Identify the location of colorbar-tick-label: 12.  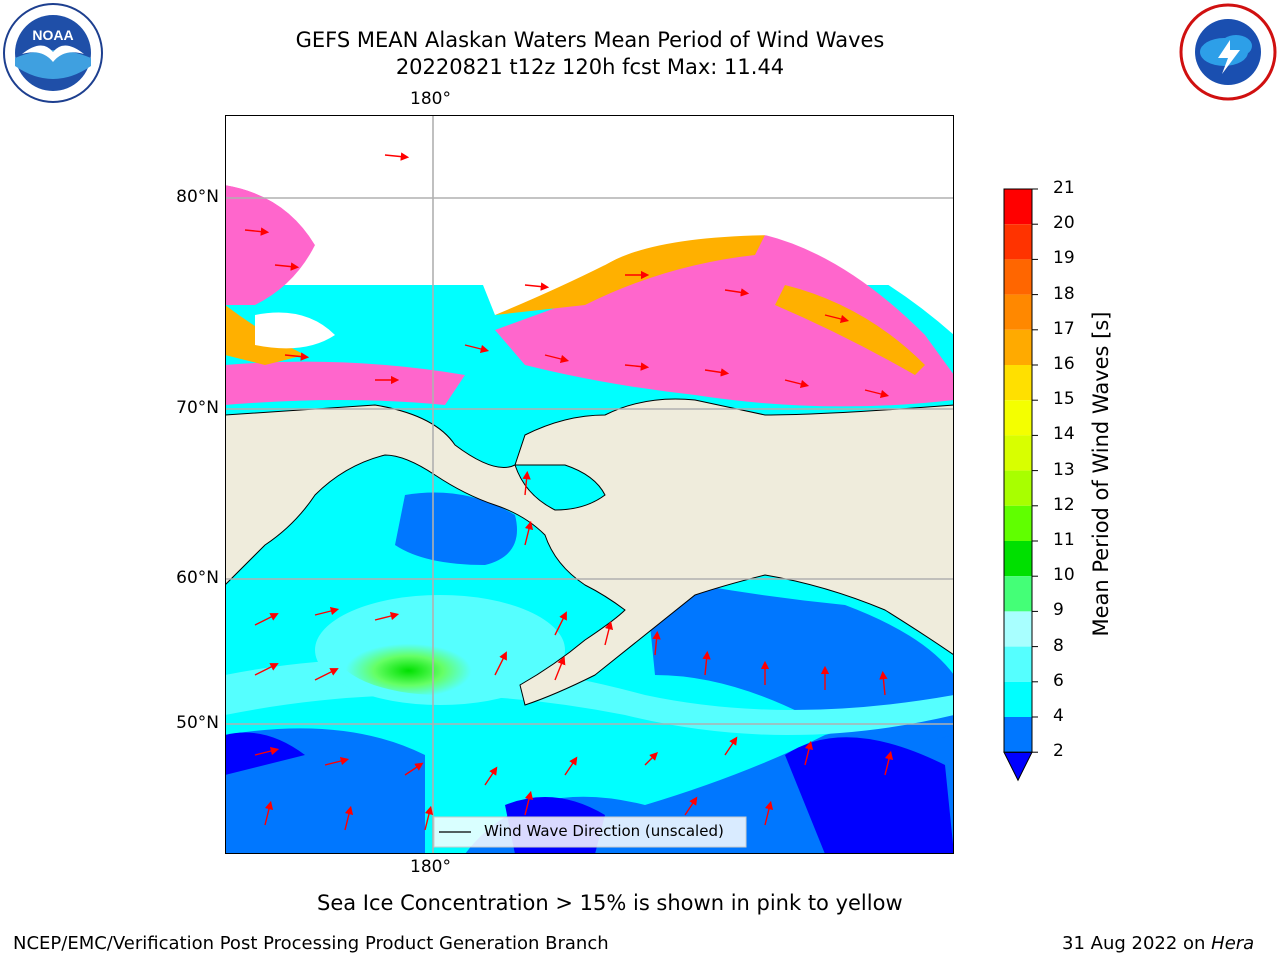
(1064, 504).